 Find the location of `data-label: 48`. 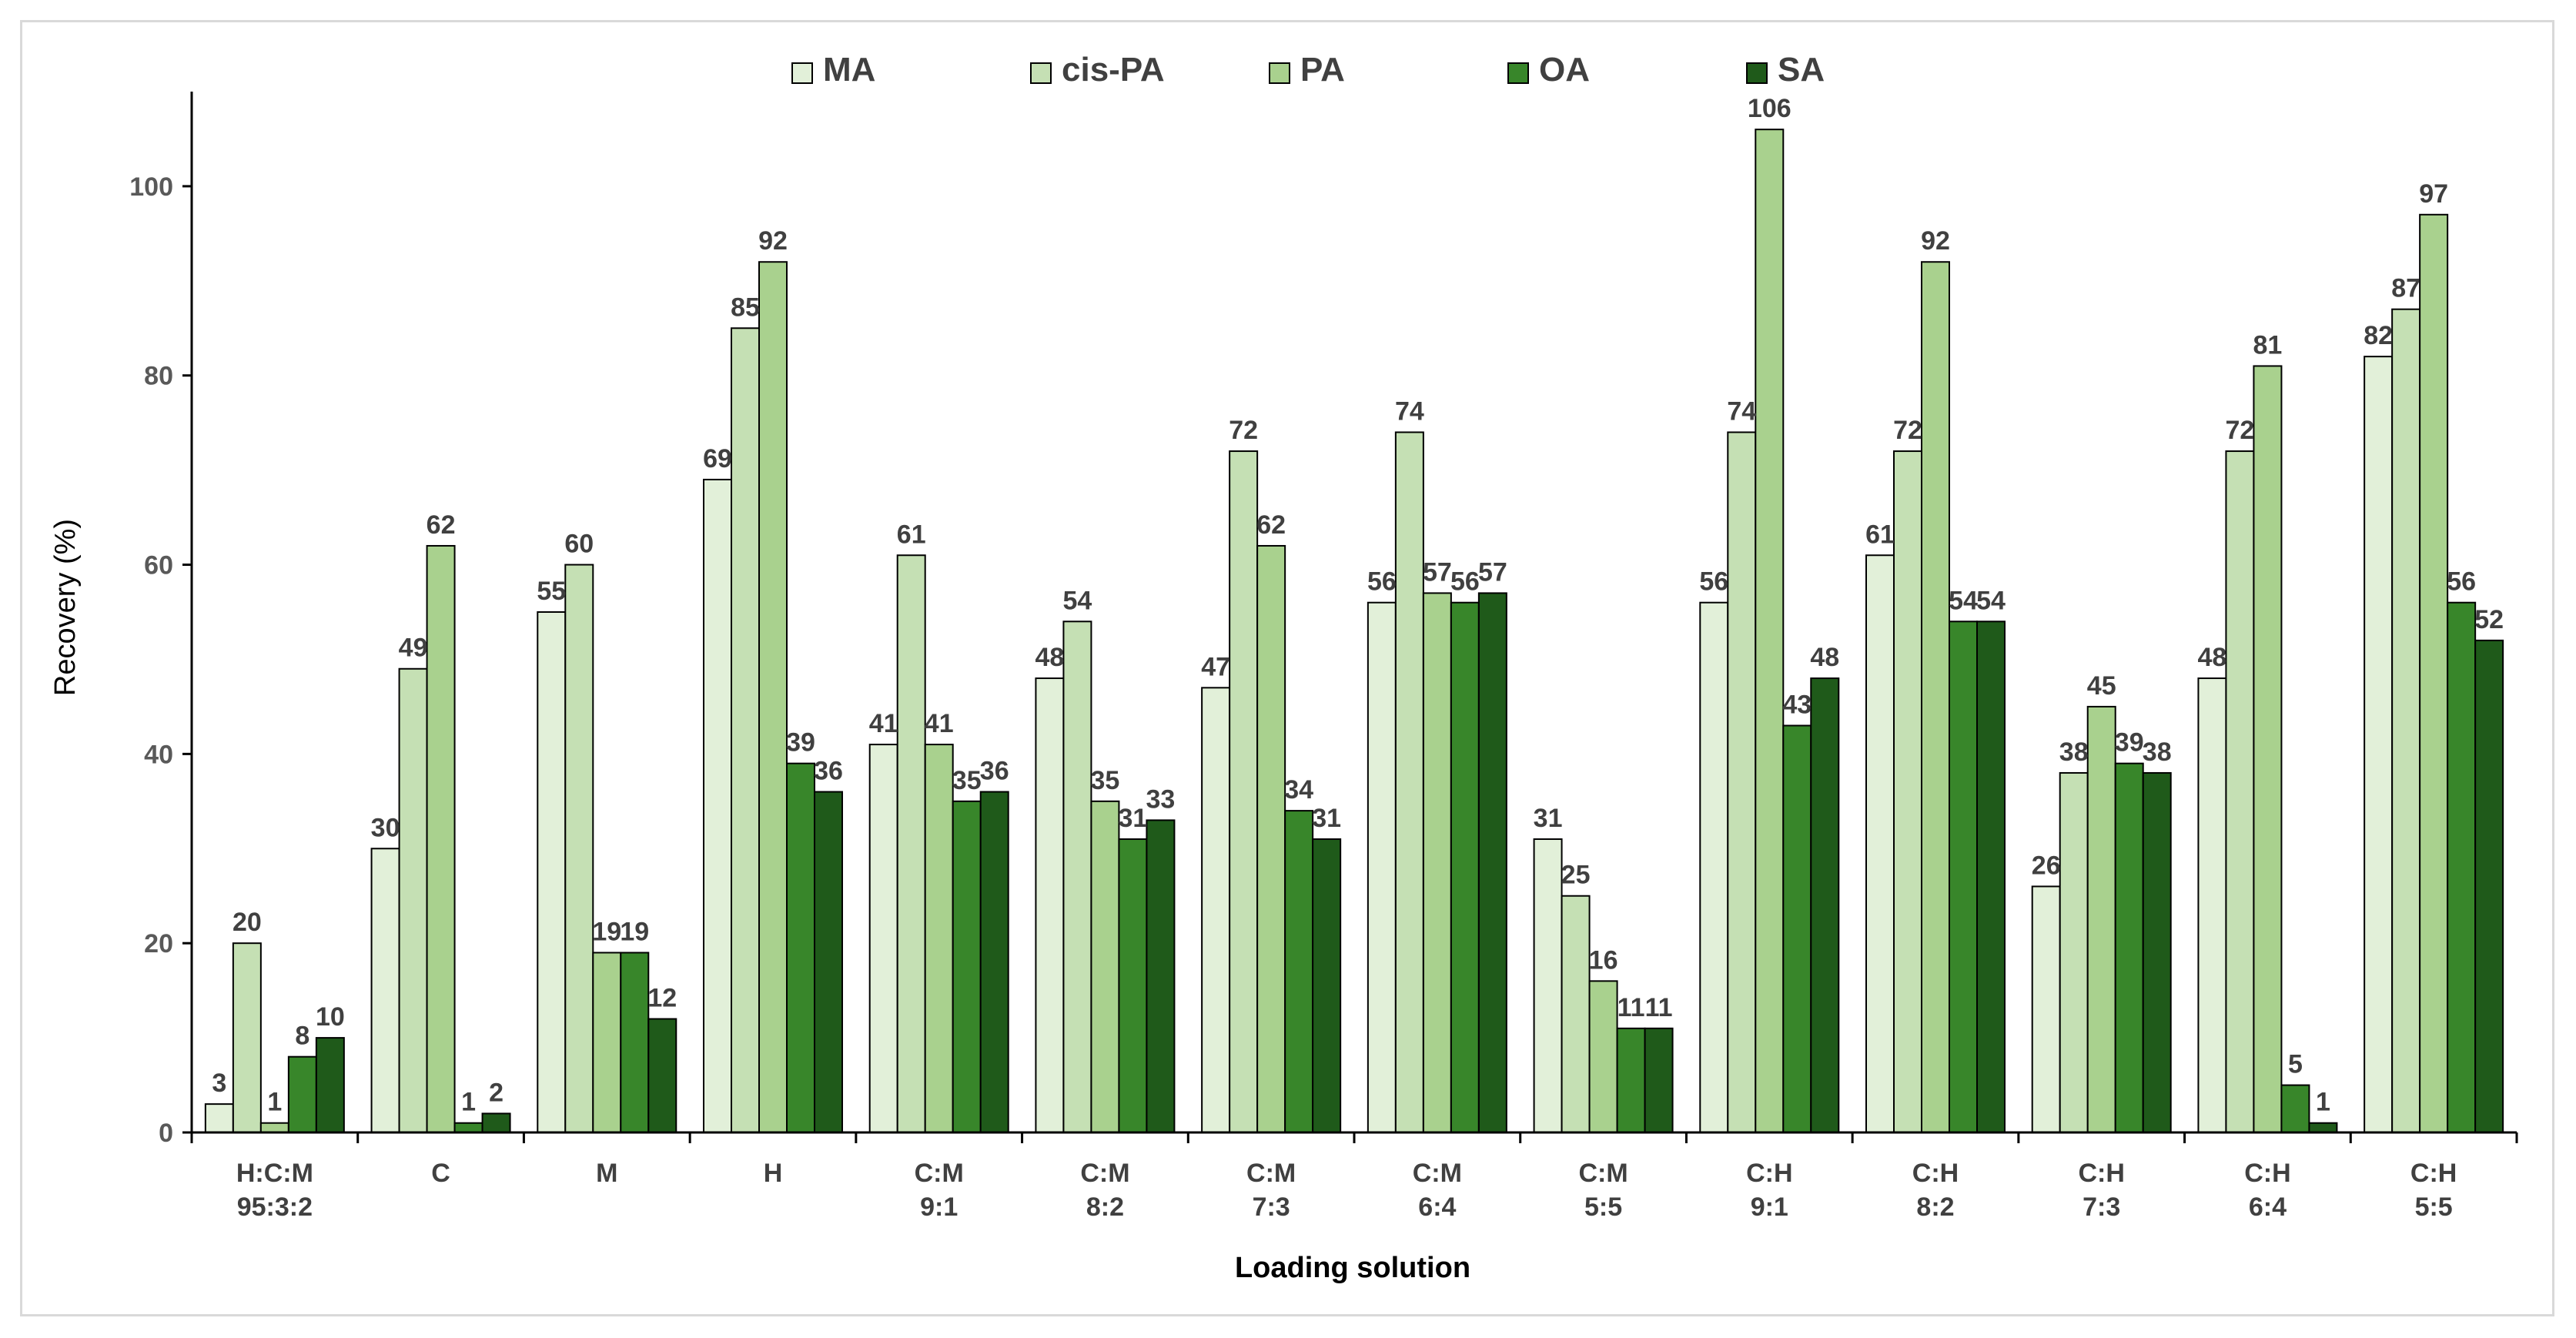

data-label: 48 is located at coordinates (1050, 657).